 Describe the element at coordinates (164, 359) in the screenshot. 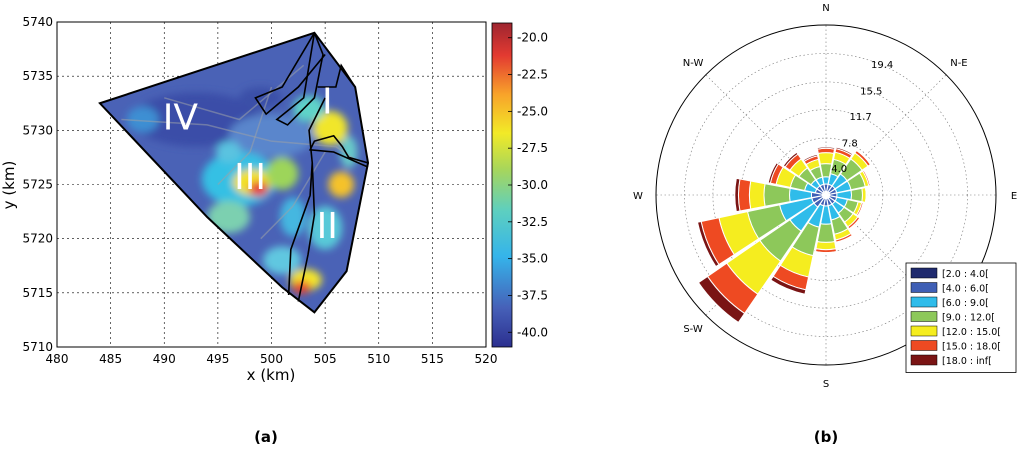

I see `x-tick-label: 490` at that location.